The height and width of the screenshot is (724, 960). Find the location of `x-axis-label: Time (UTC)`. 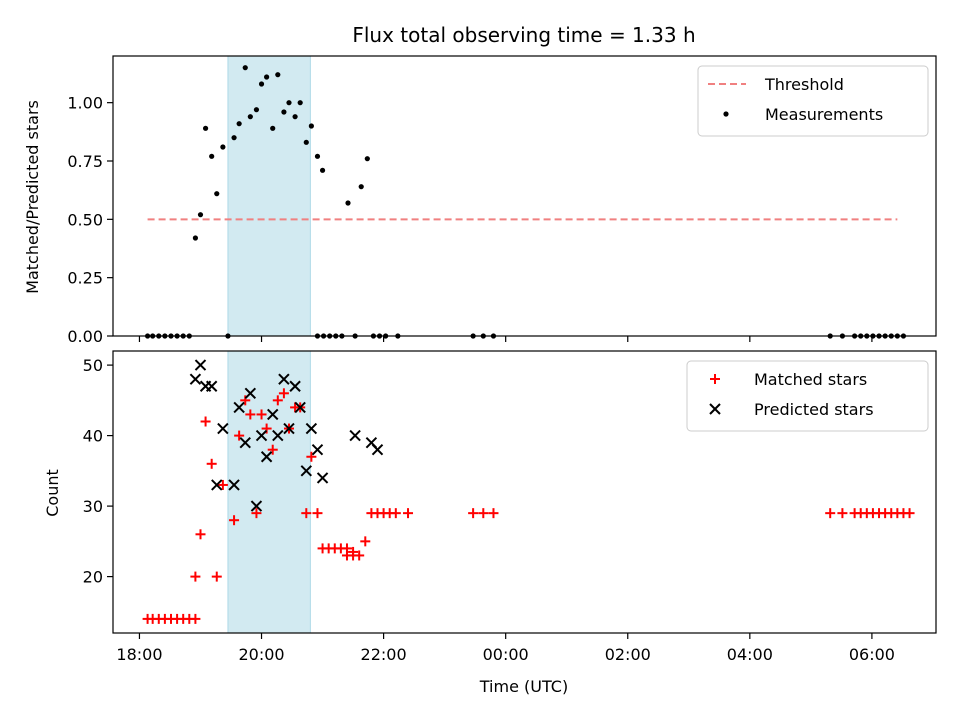

x-axis-label: Time (UTC) is located at coordinates (523, 686).